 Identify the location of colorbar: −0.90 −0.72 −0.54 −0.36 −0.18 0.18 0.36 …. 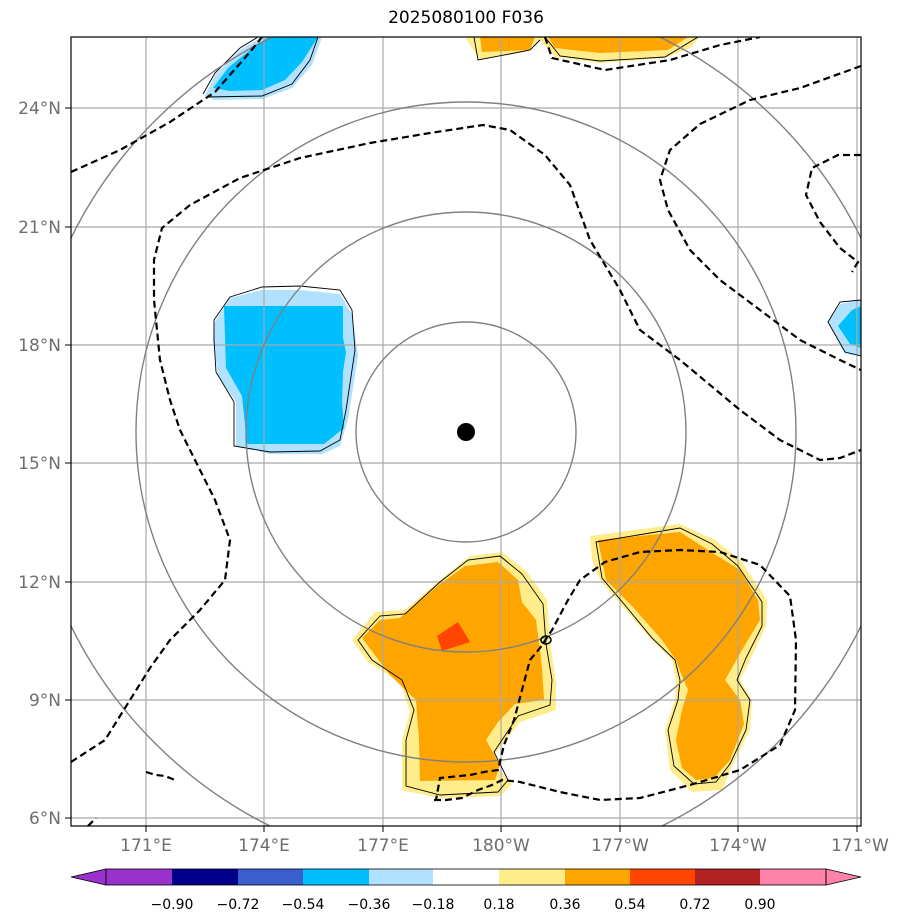
(466, 890).